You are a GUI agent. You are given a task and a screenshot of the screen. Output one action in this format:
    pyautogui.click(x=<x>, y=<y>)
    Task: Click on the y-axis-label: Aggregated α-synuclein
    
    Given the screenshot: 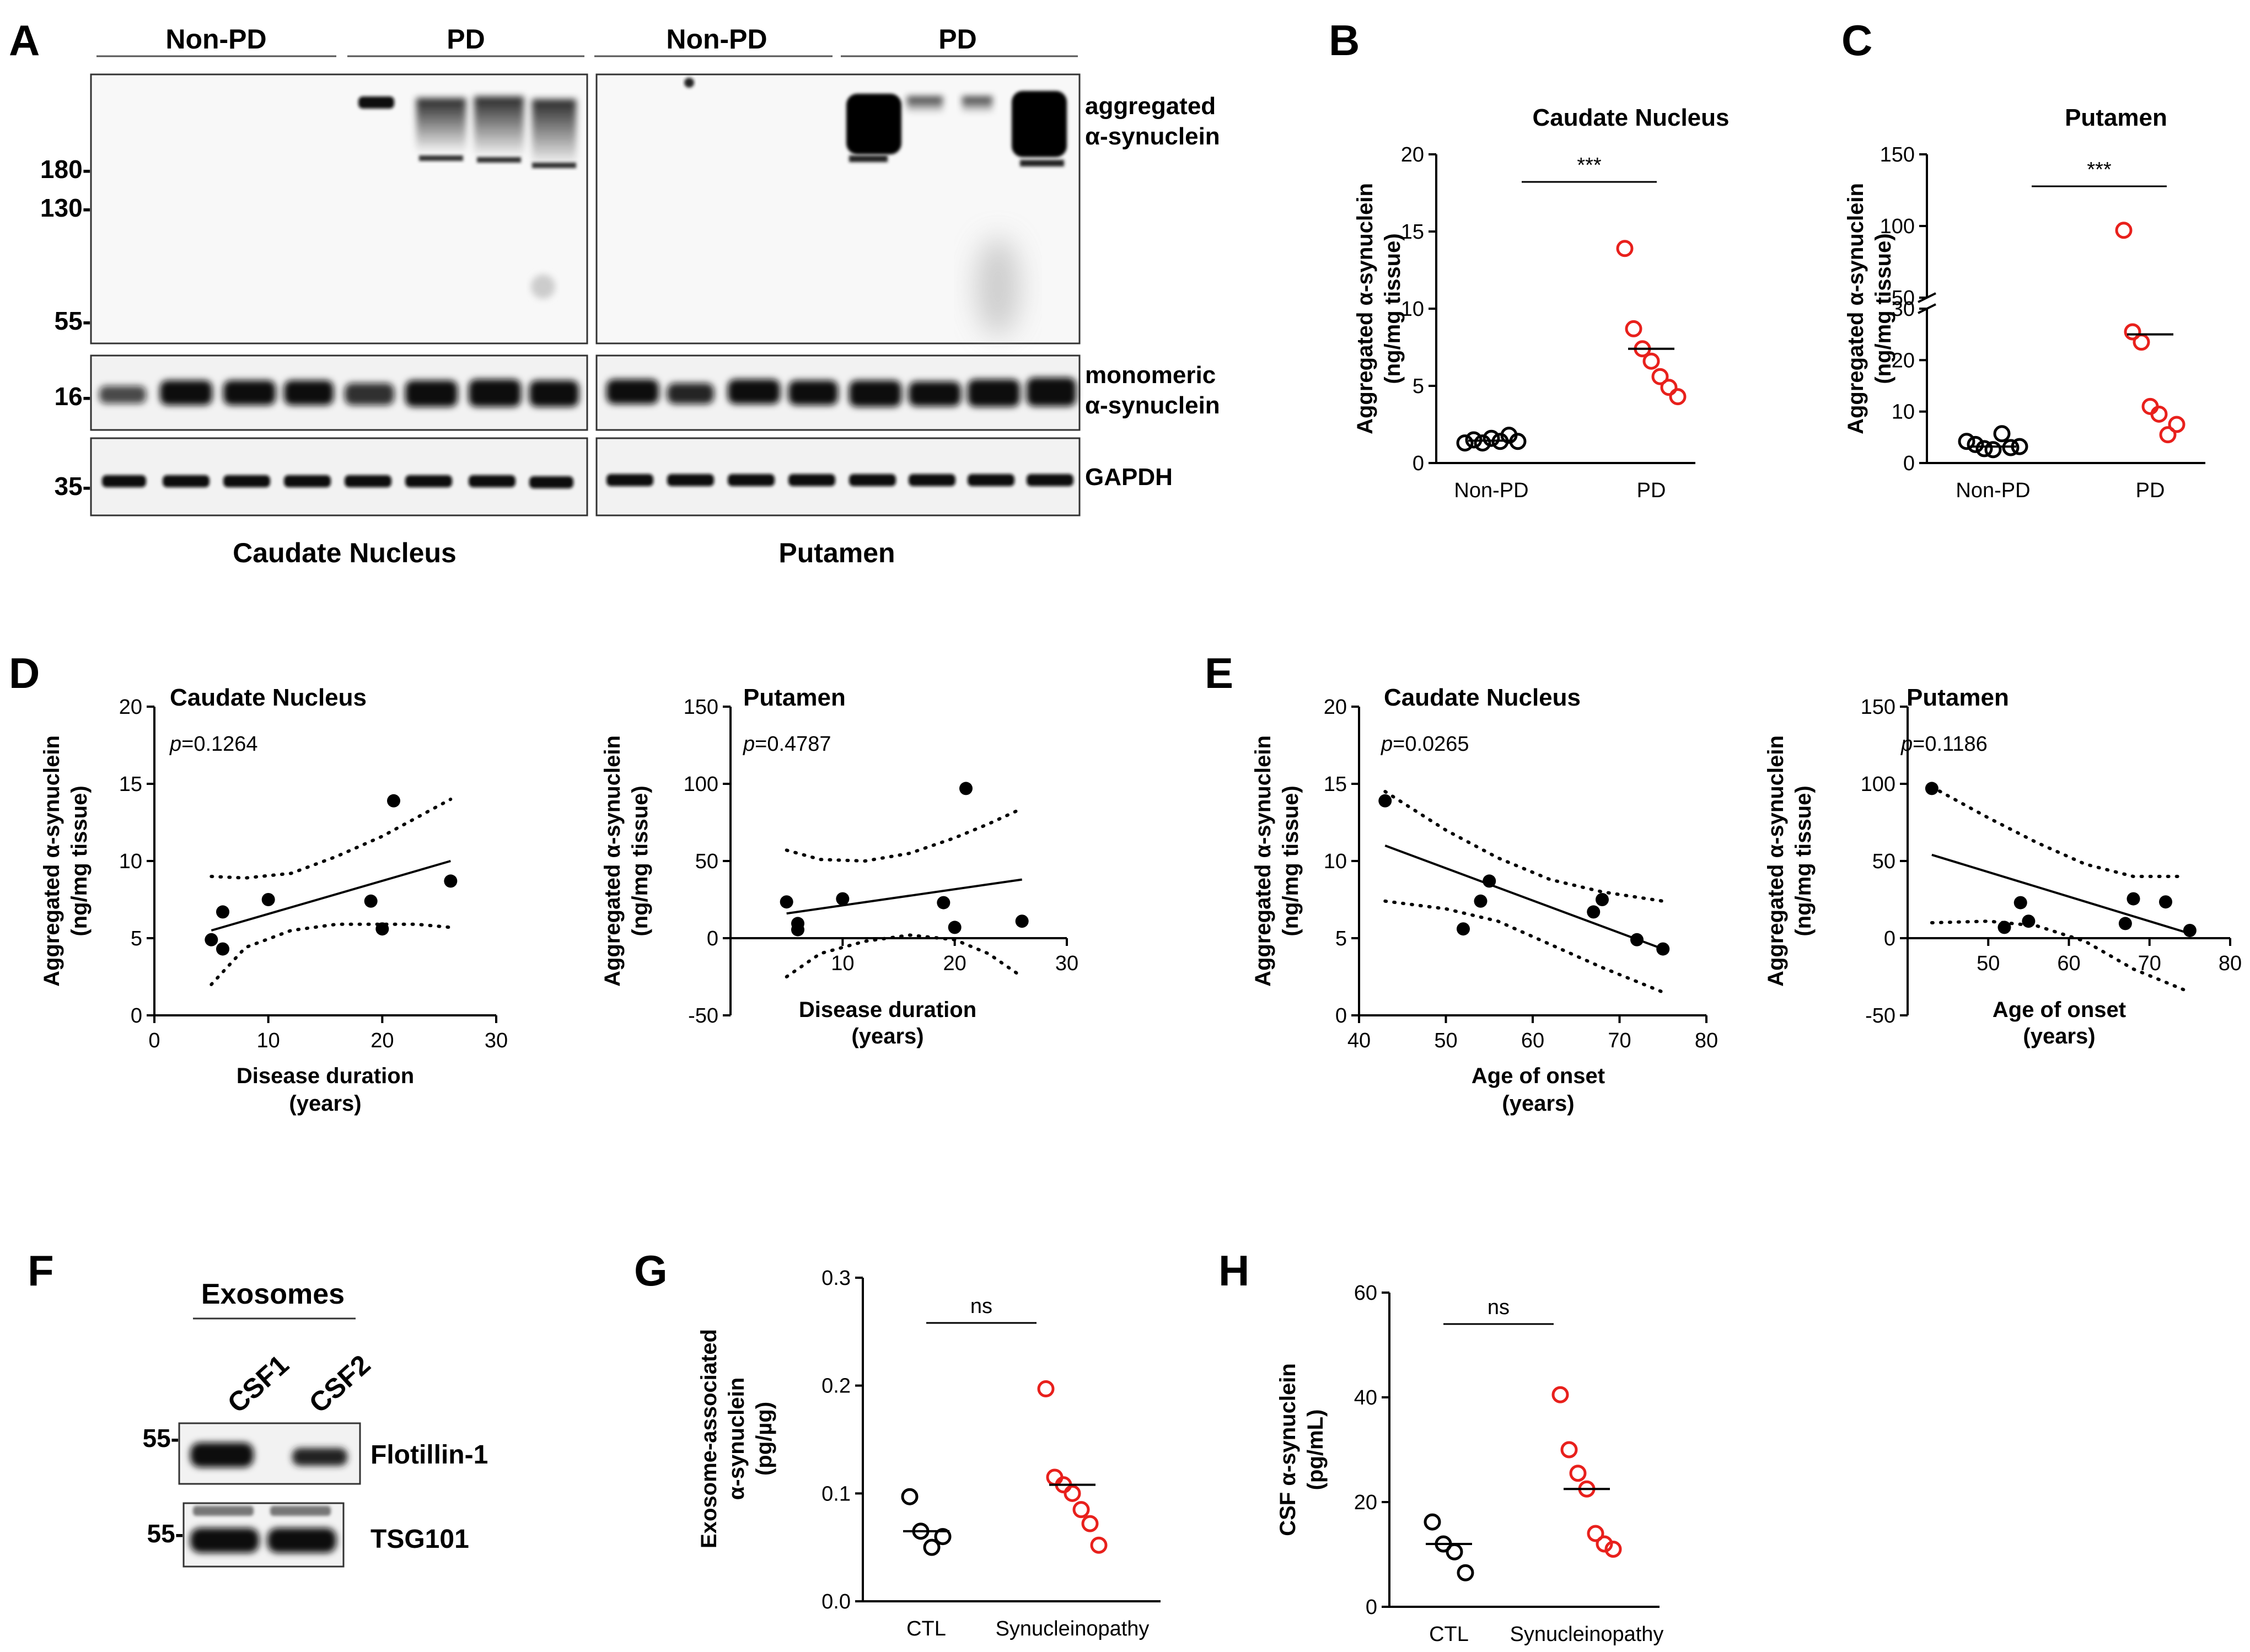 What is the action you would take?
    pyautogui.click(x=1776, y=861)
    